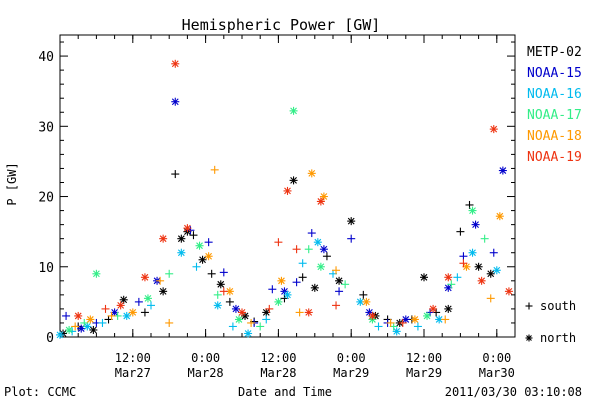 This screenshot has width=600, height=400. Describe the element at coordinates (554, 136) in the screenshot. I see `legend-entry: NOAA-18` at that location.